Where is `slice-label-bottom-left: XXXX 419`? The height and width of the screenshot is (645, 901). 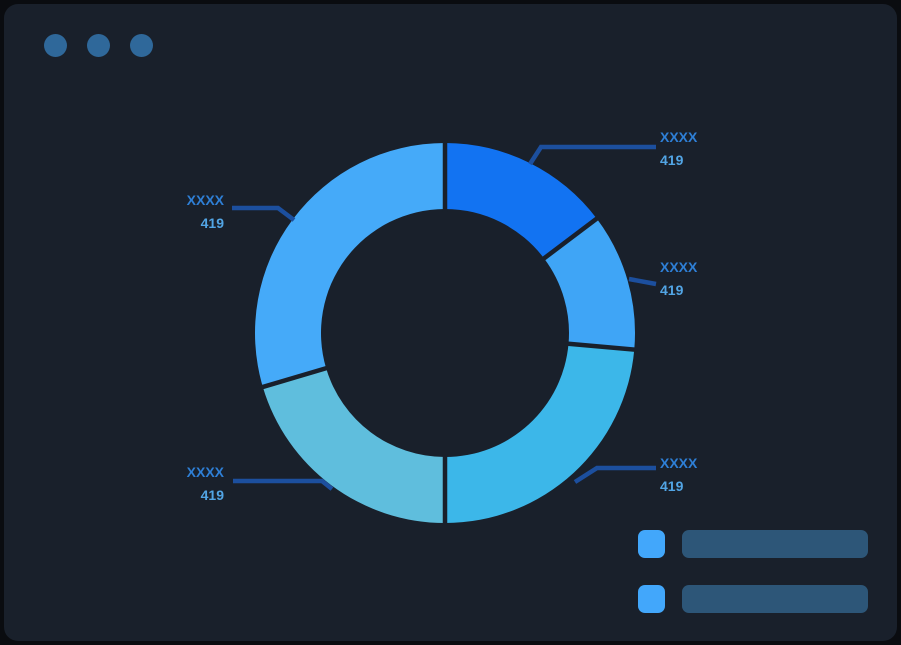
slice-label-bottom-left: XXXX 419 is located at coordinates (164, 484).